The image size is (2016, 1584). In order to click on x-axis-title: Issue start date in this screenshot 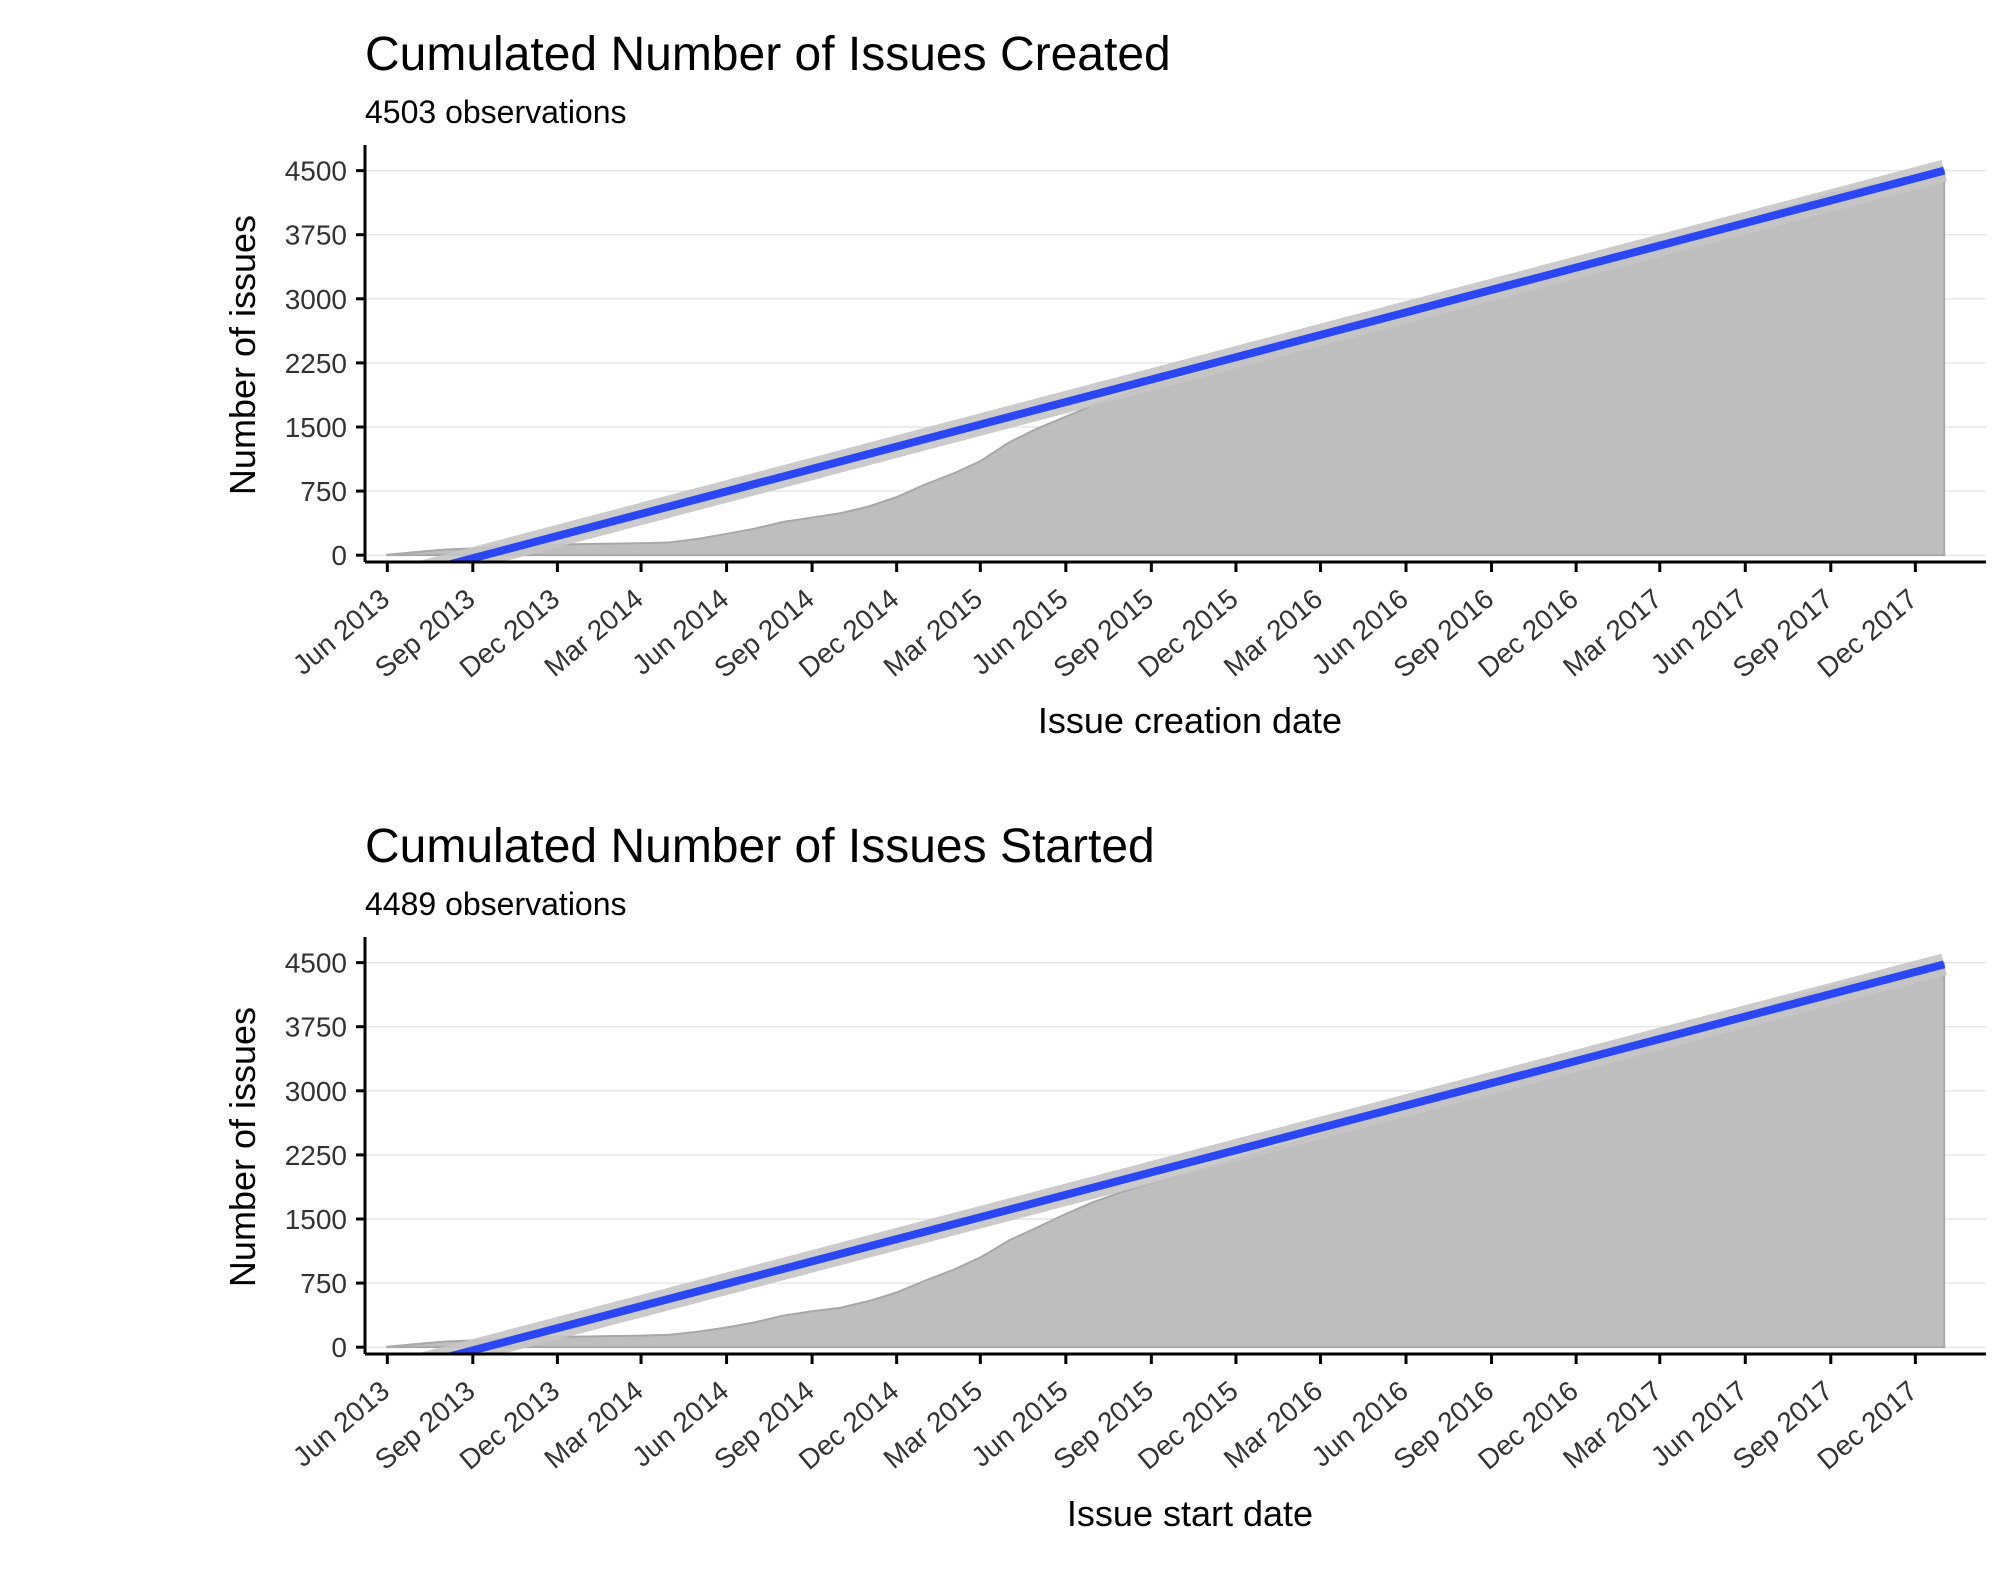, I will do `click(1190, 1513)`.